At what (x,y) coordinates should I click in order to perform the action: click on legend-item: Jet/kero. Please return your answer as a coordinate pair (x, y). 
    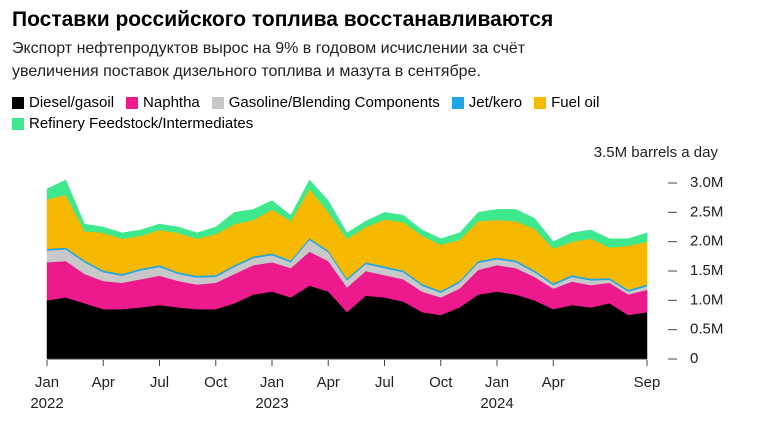
    Looking at the image, I should click on (487, 102).